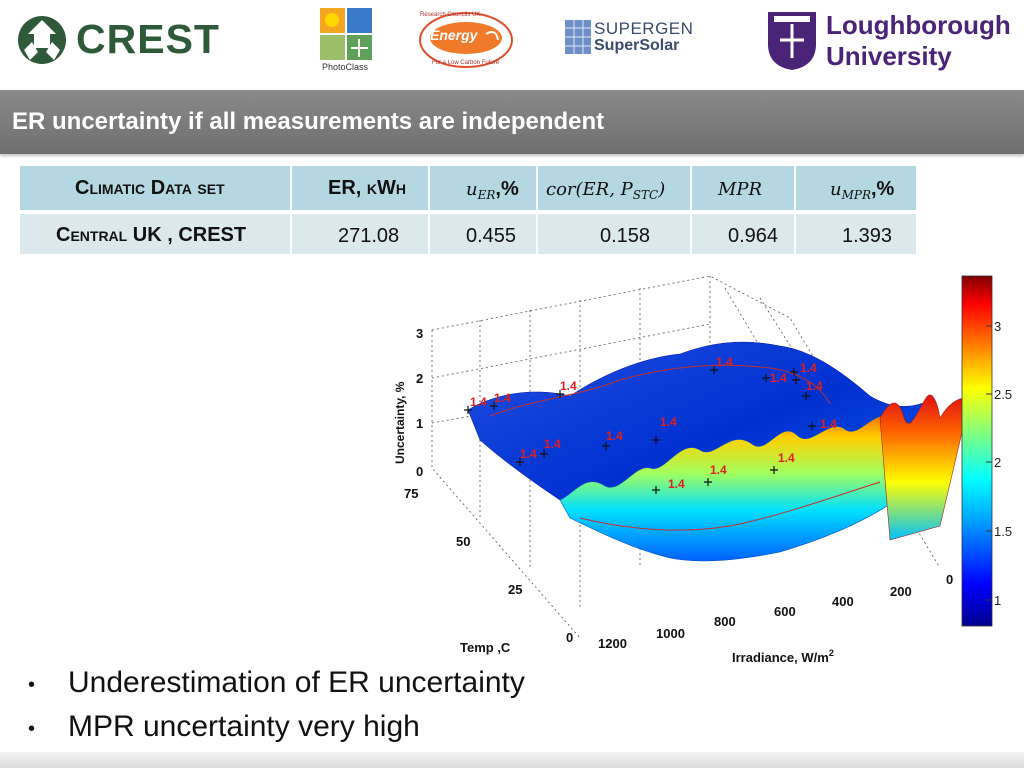  Describe the element at coordinates (150, 188) in the screenshot. I see `header-dataset: Climatic Data set` at that location.